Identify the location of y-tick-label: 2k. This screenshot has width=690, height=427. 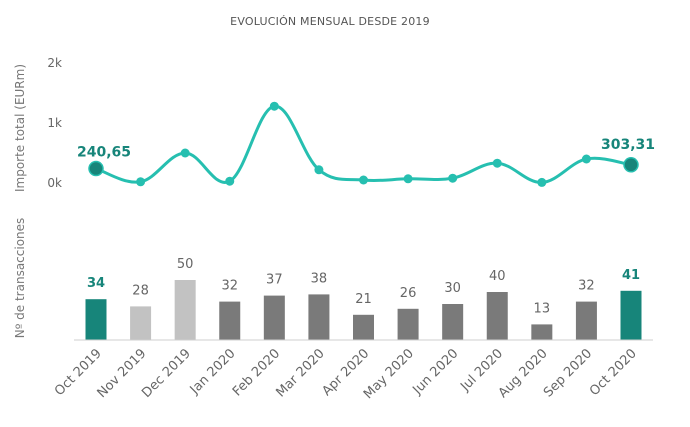
(54, 63).